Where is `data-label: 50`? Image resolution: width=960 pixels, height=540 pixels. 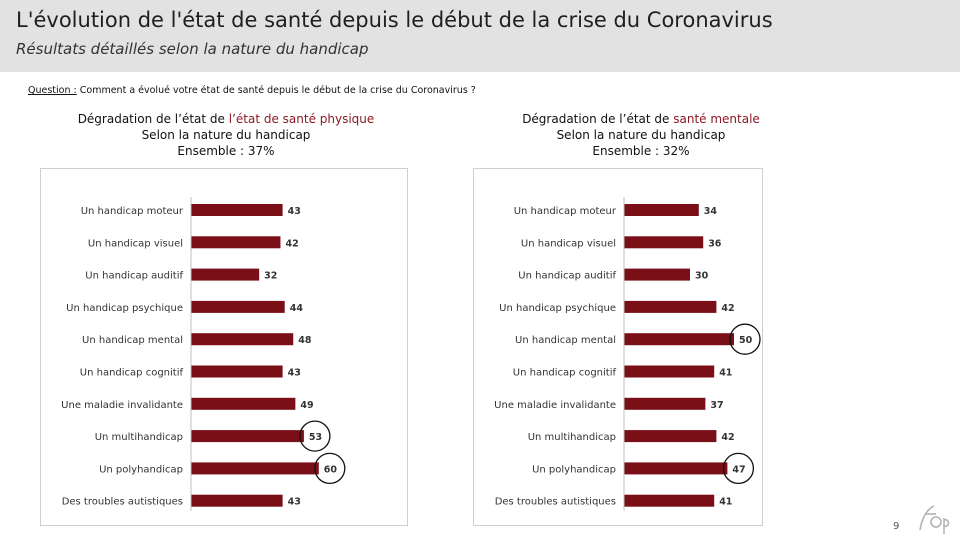 data-label: 50 is located at coordinates (746, 340).